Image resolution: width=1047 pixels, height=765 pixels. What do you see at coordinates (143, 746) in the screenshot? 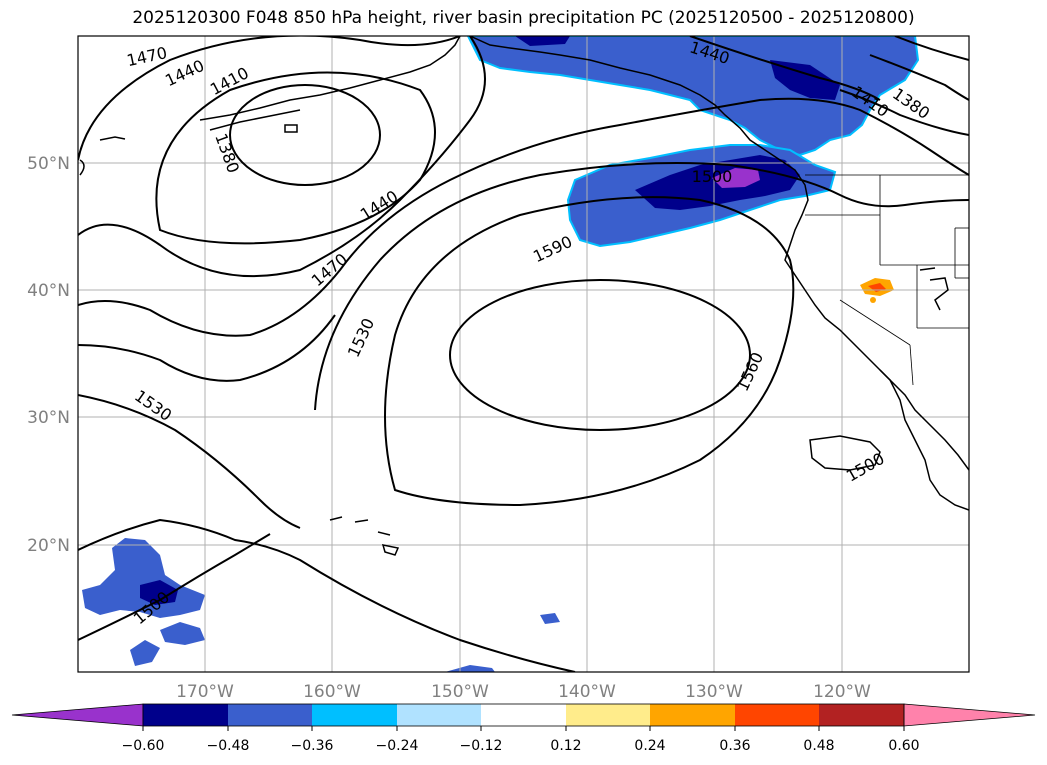
I see `colorbar-tick-label: −0.60` at bounding box center [143, 746].